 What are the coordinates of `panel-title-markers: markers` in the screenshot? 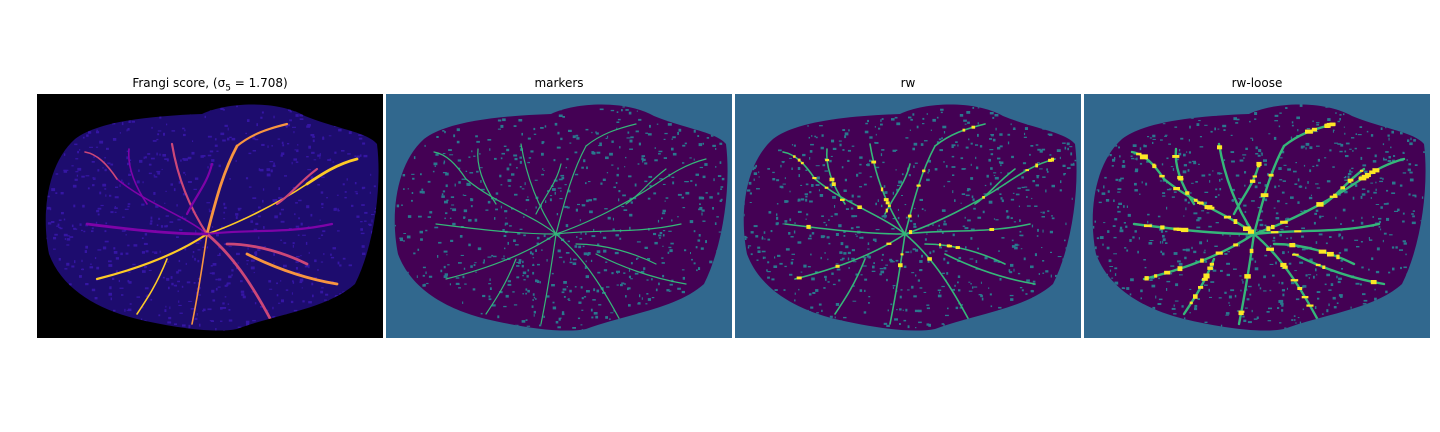 It's located at (559, 83).